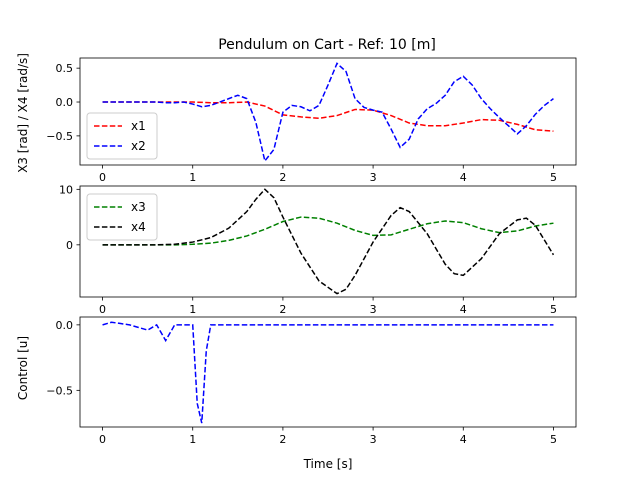  Describe the element at coordinates (327, 45) in the screenshot. I see `chart-title: Pendulum on Cart - Ref: 10 [m]` at that location.